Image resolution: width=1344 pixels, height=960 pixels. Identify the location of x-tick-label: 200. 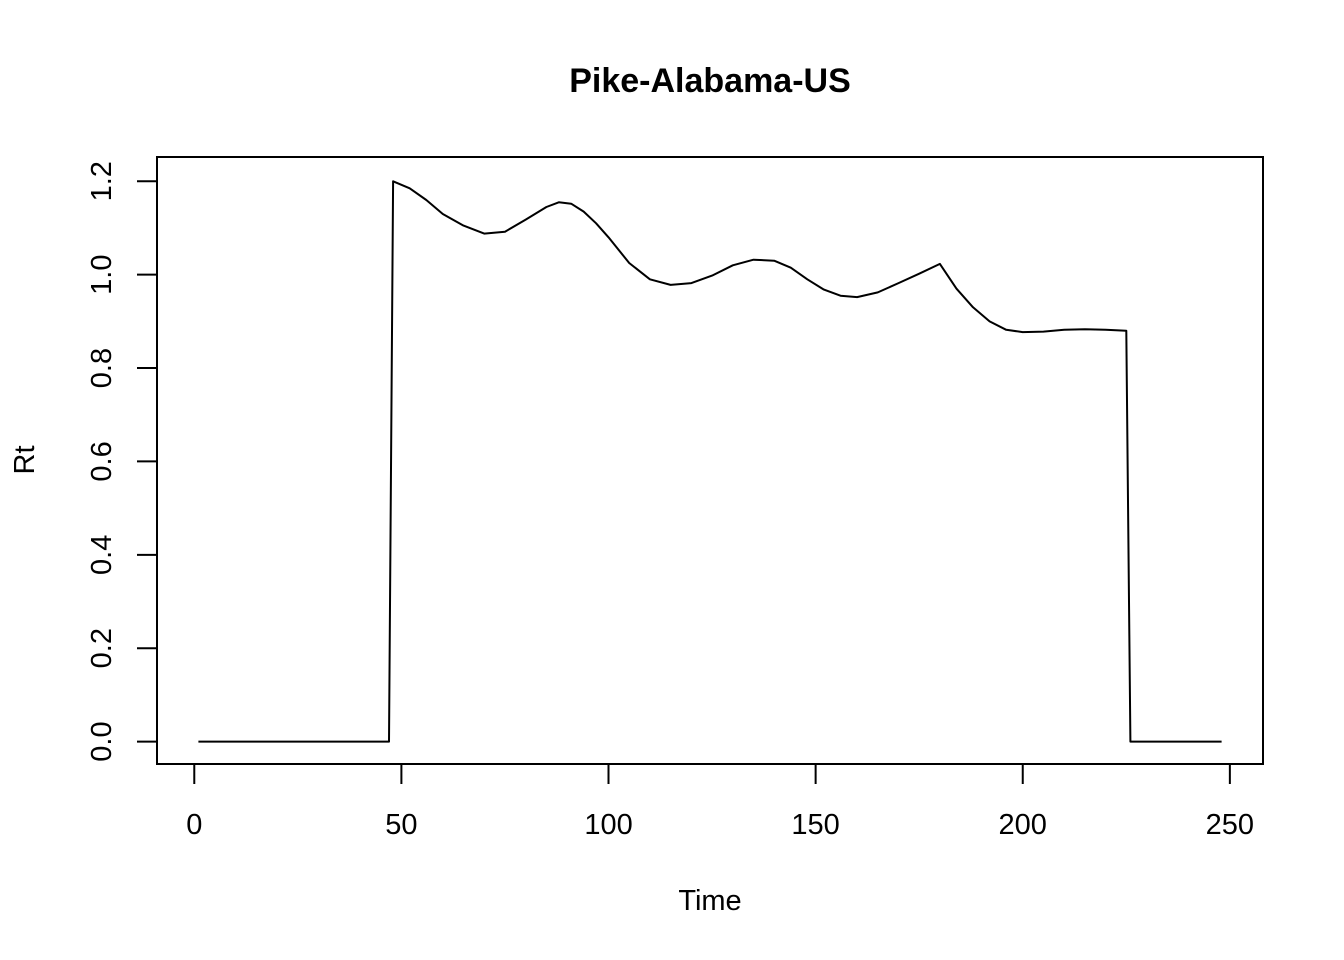
(1023, 825).